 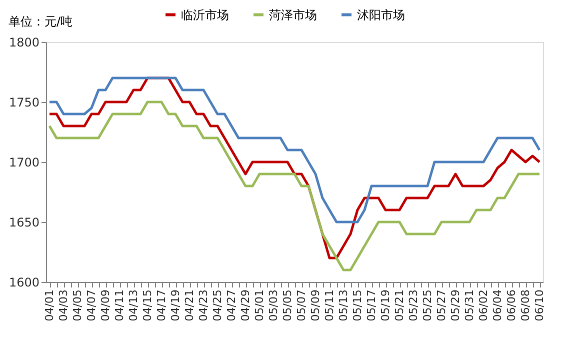 I want to click on x-tick-label: 04/27, so click(x=231, y=306).